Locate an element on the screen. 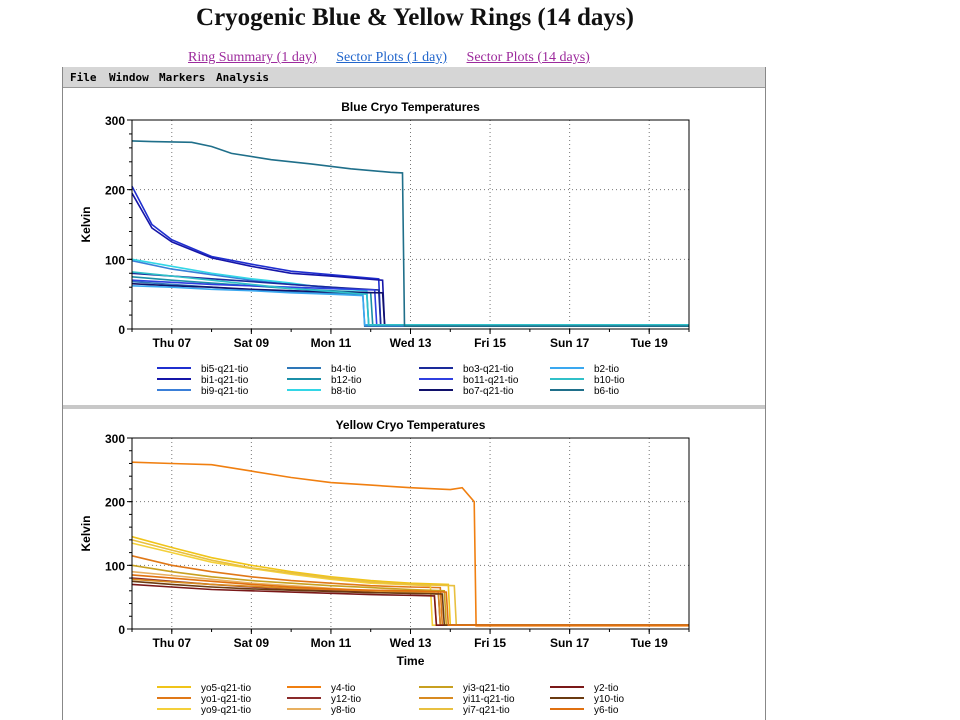 The height and width of the screenshot is (720, 960). chart-0-x-tick-label: Mon 11 is located at coordinates (331, 343).